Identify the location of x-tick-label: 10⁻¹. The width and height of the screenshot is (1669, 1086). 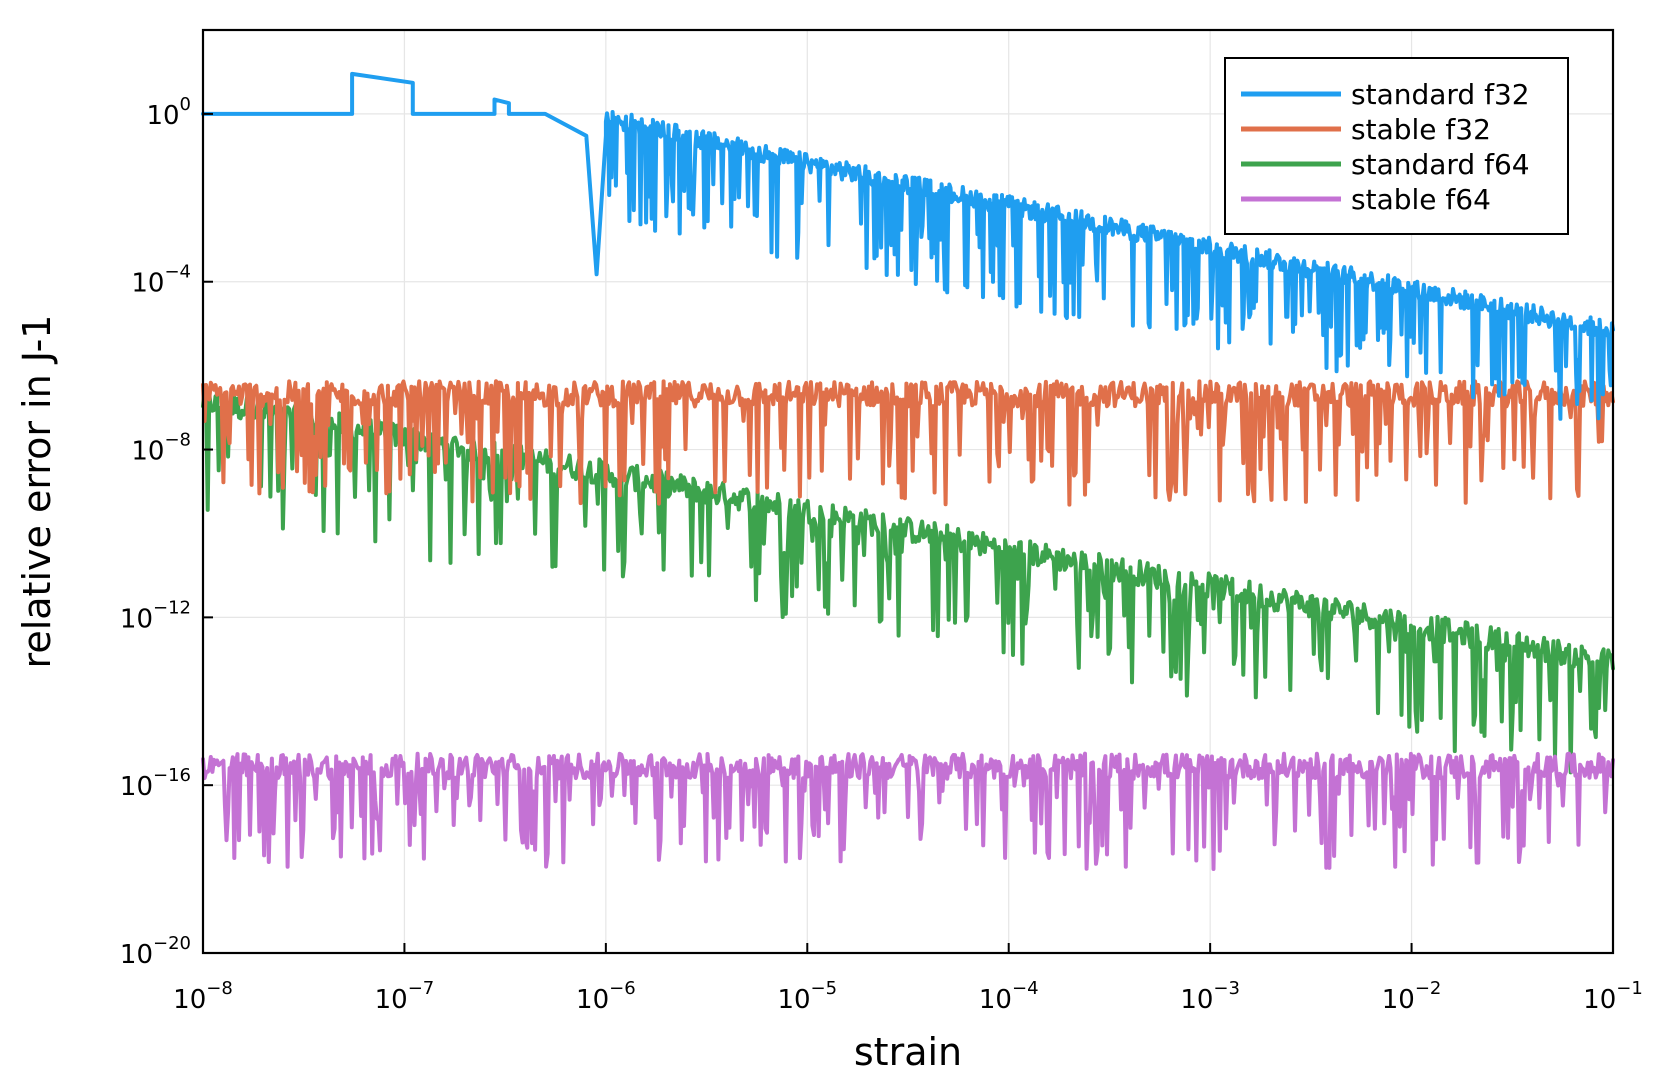
(1613, 996).